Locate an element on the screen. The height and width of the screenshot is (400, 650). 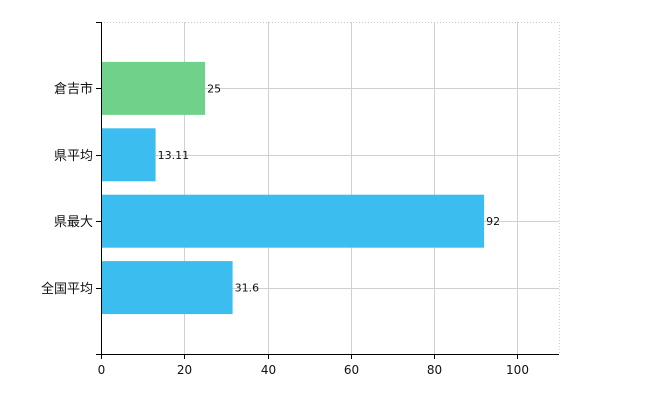
category-label: 県平均 is located at coordinates (73, 156).